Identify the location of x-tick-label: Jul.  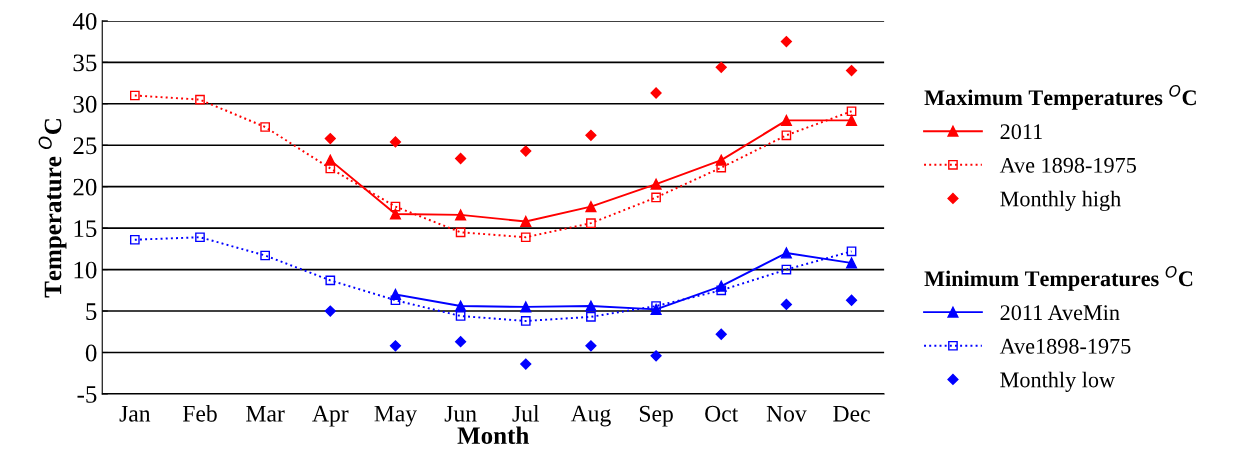
(526, 413).